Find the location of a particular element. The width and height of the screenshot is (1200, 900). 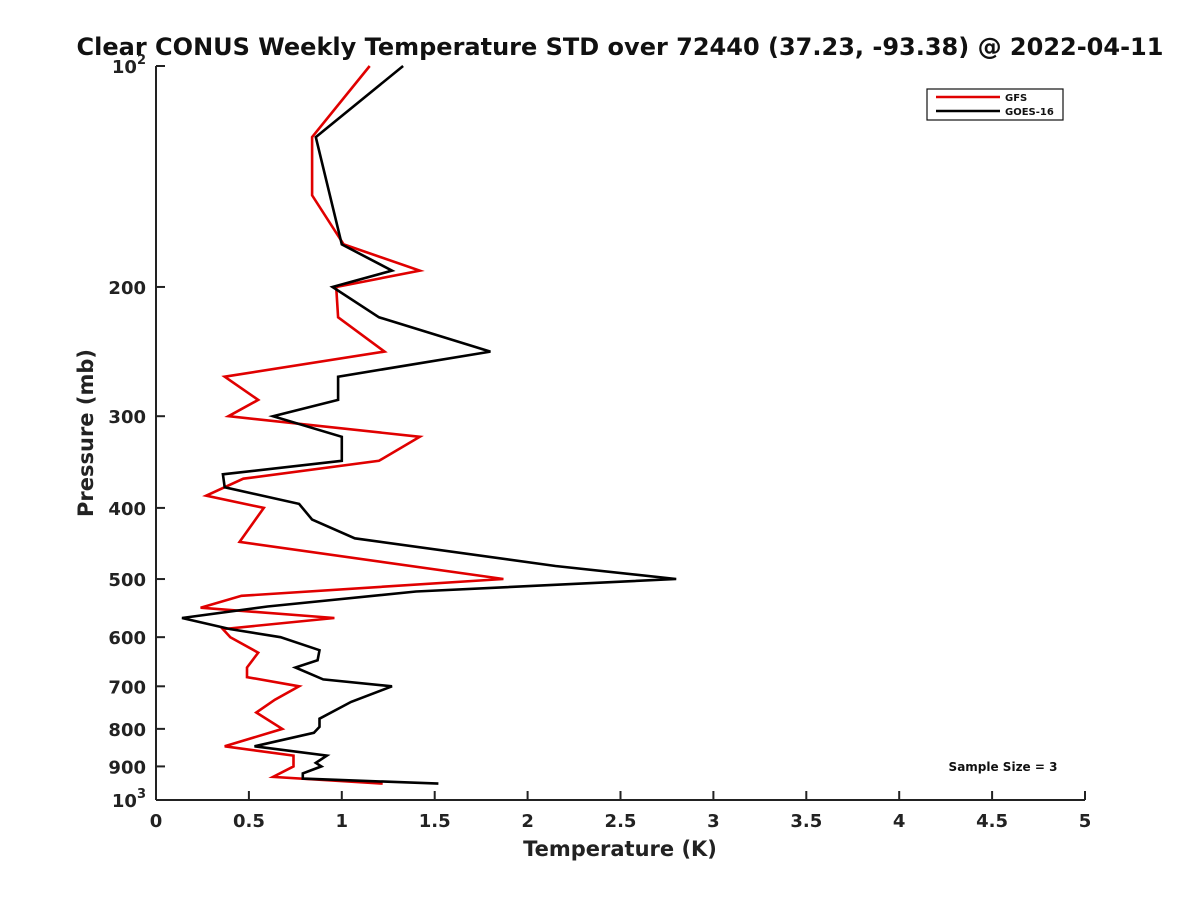

x-tick-label: 3.5 is located at coordinates (806, 821).